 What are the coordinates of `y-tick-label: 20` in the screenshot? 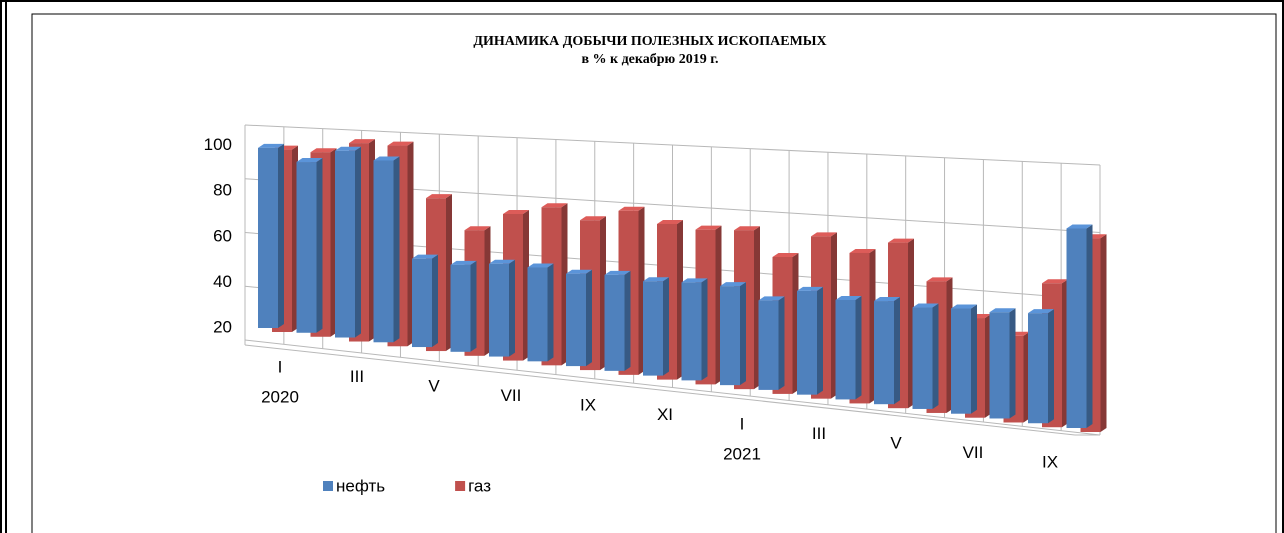 It's located at (222, 326).